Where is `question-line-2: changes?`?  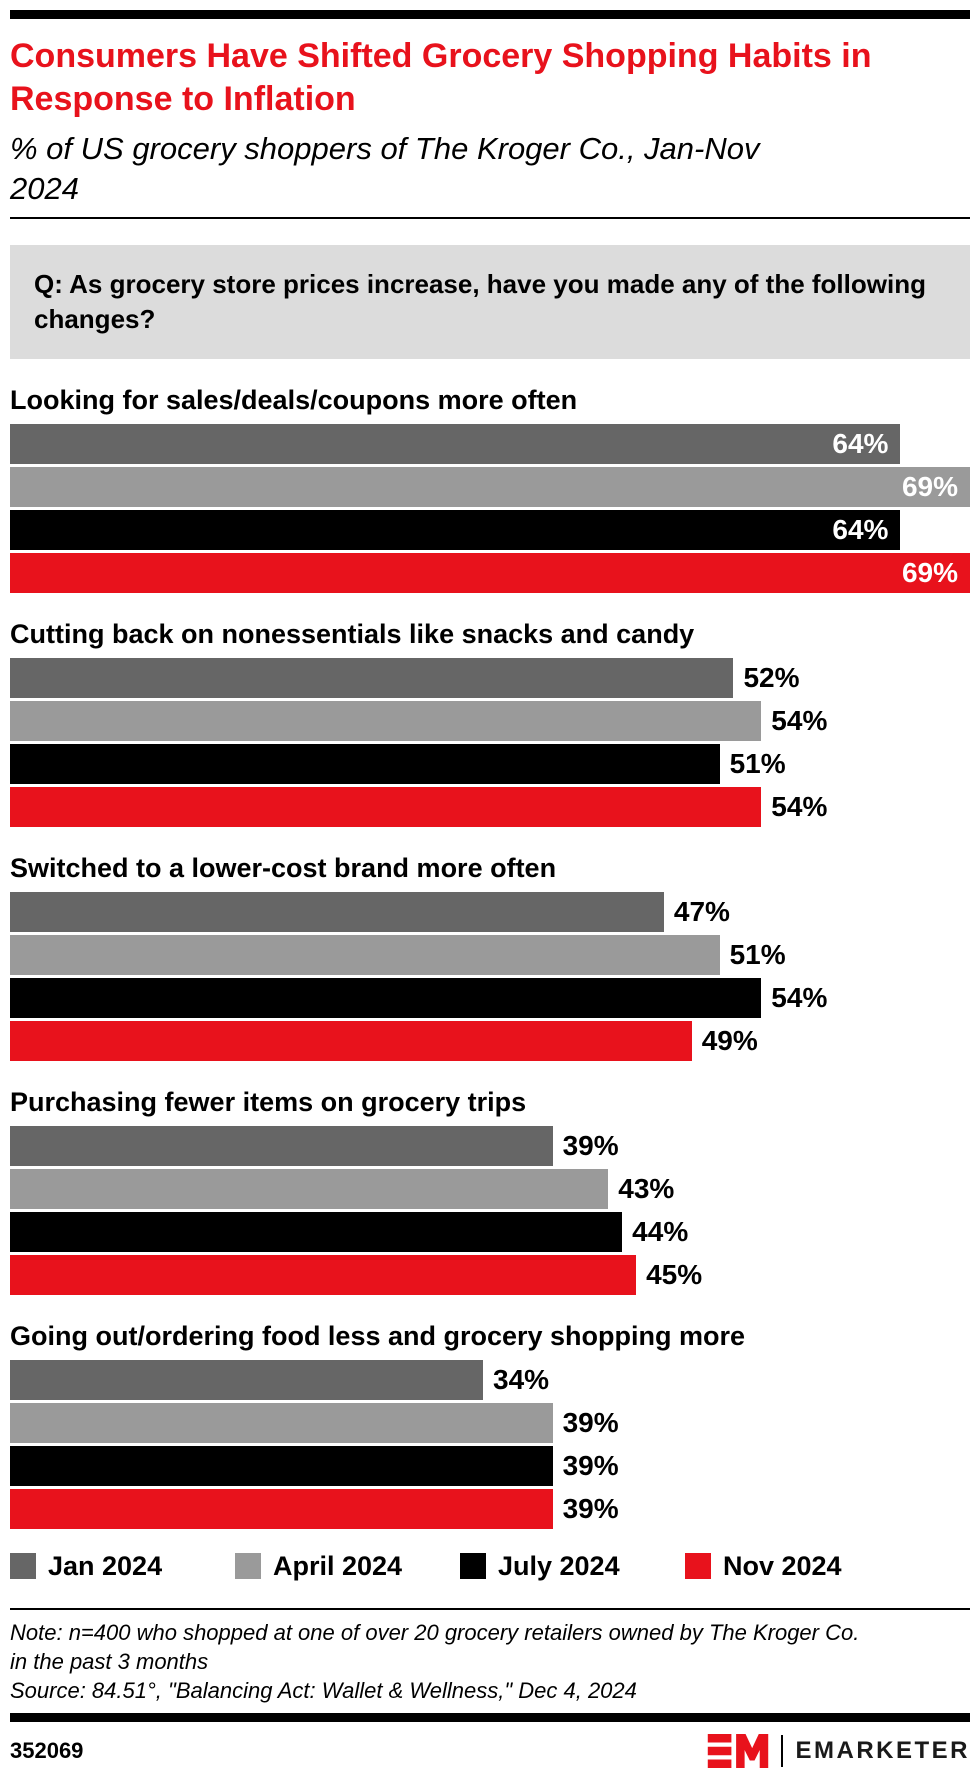
question-line-2: changes? is located at coordinates (95, 318).